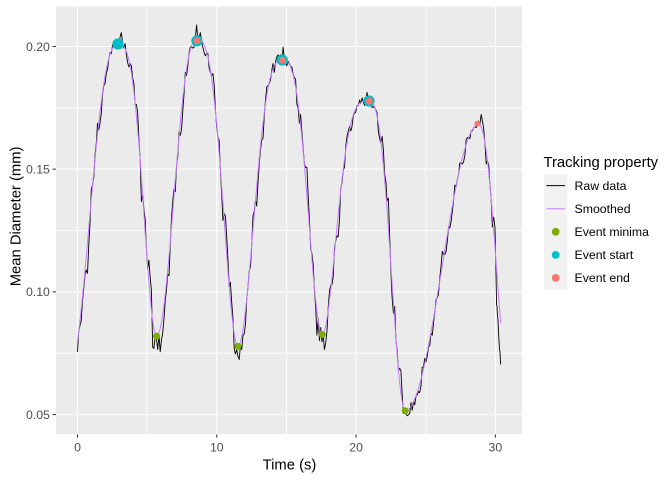 The image size is (672, 485). Describe the element at coordinates (38, 415) in the screenshot. I see `svg-text: 0.05` at that location.